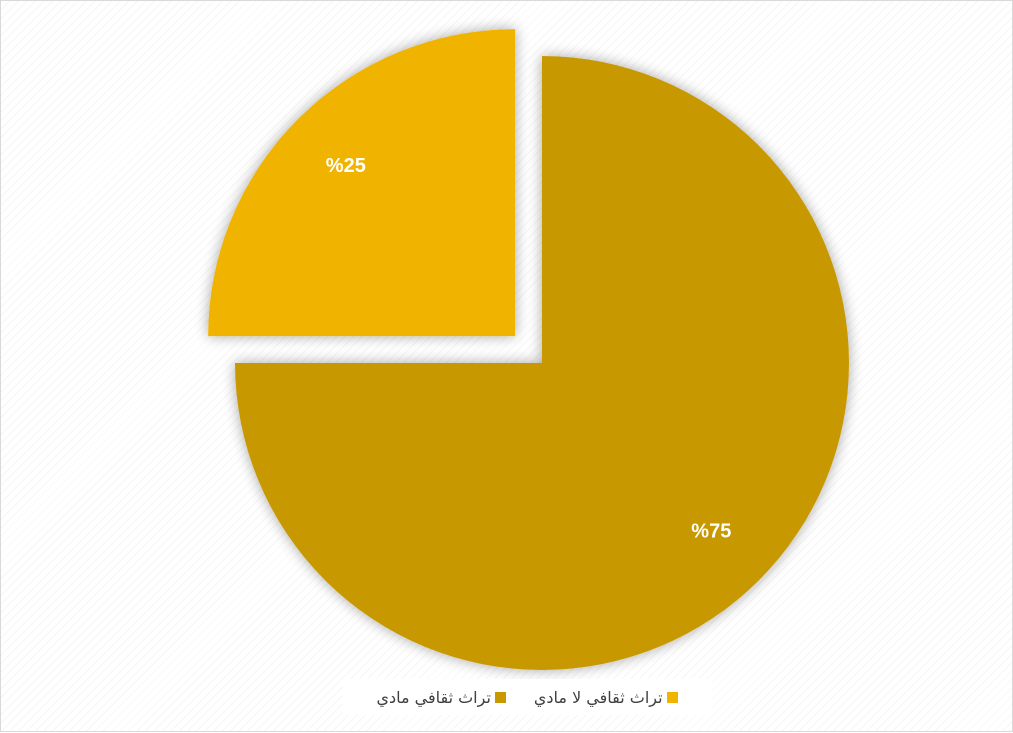 Image resolution: width=1013 pixels, height=733 pixels. What do you see at coordinates (362, 183) in the screenshot?
I see `pie-slice-intangible` at bounding box center [362, 183].